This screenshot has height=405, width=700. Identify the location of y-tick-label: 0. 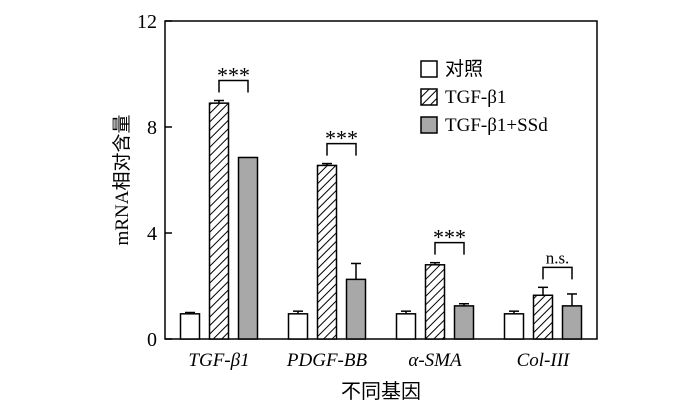
(152, 340).